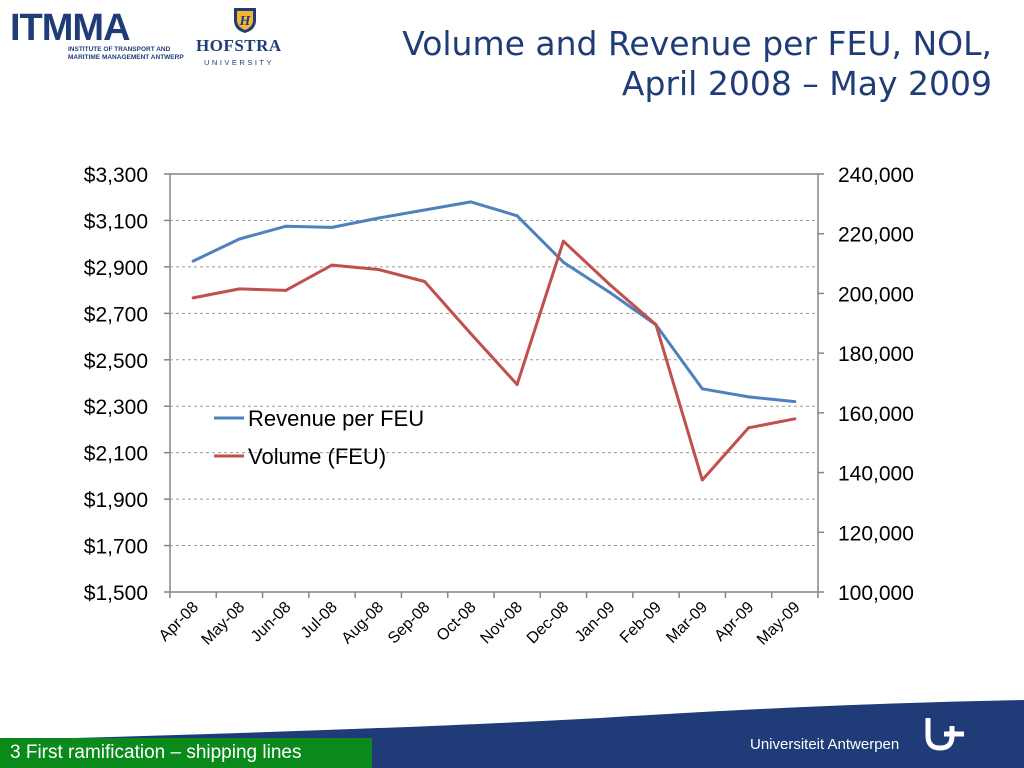  What do you see at coordinates (319, 620) in the screenshot?
I see `x-tick-label: Jul-08` at bounding box center [319, 620].